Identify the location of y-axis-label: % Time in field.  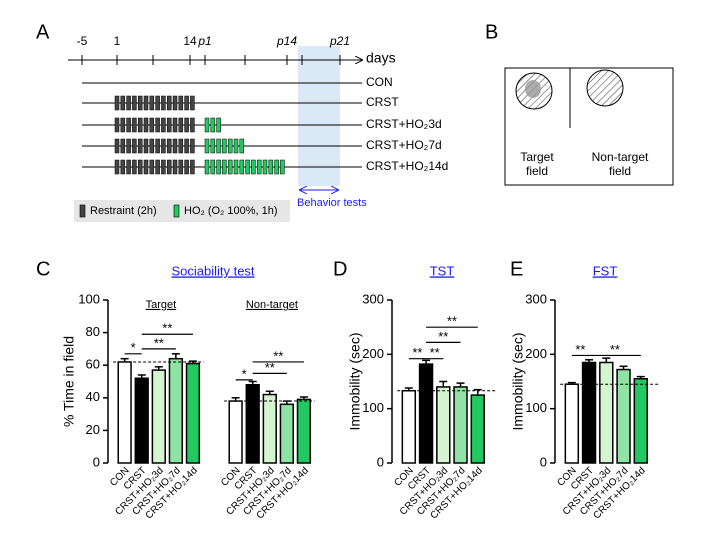
(69, 381).